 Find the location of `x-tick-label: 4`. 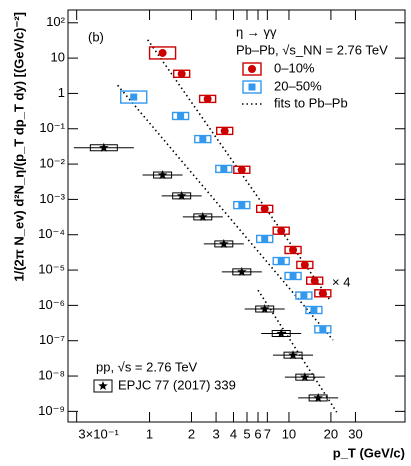

x-tick-label: 4 is located at coordinates (233, 433).